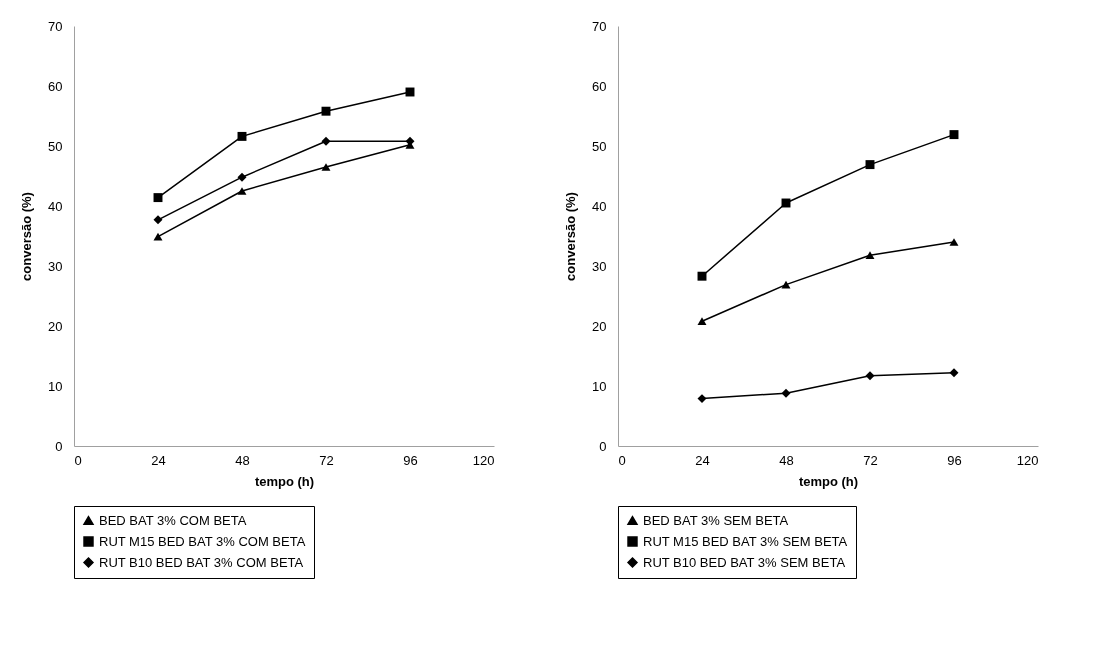  Describe the element at coordinates (716, 520) in the screenshot. I see `legend-label: BED BAT 3% SEM BETA` at that location.